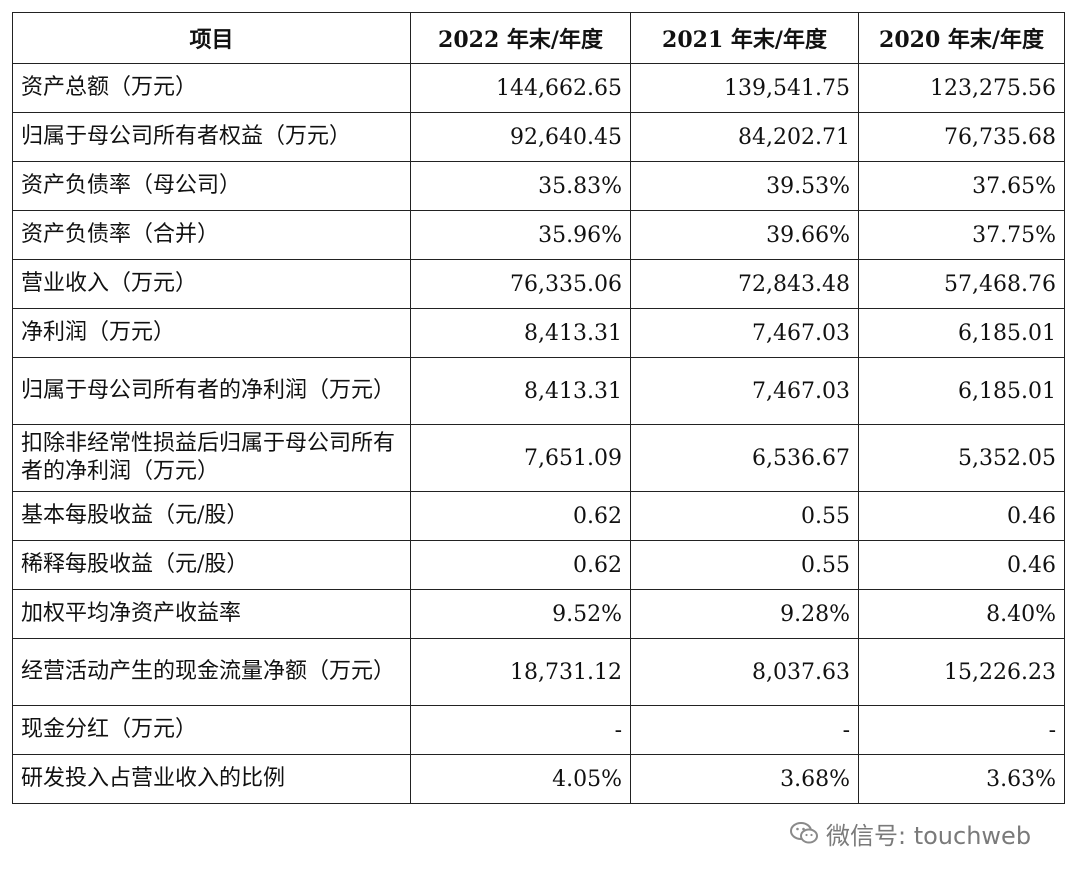  Describe the element at coordinates (744, 779) in the screenshot. I see `cell-2021: 3.68%` at that location.